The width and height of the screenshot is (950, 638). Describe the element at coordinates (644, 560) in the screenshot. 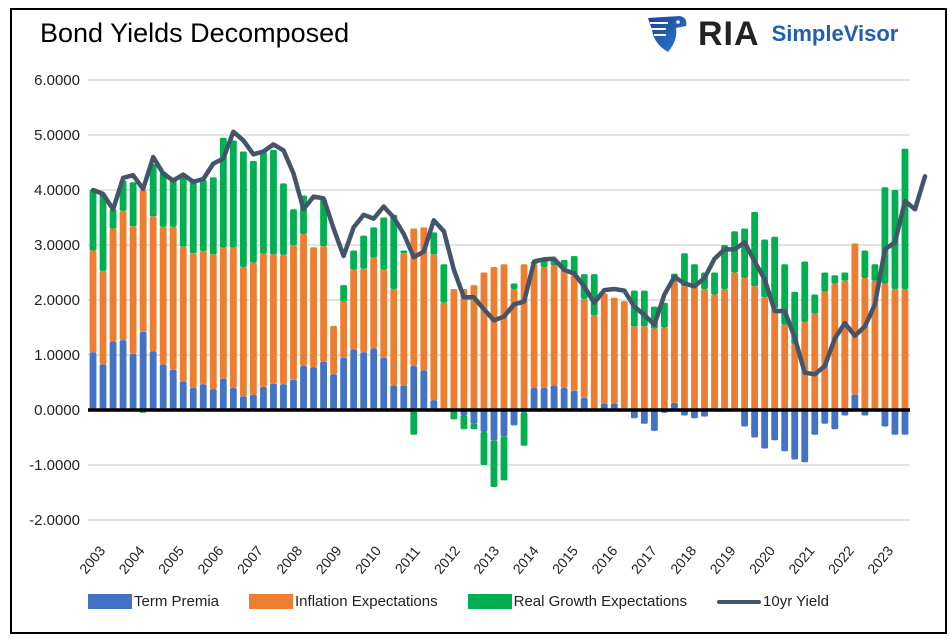

I see `x-tick-label: 2017` at that location.